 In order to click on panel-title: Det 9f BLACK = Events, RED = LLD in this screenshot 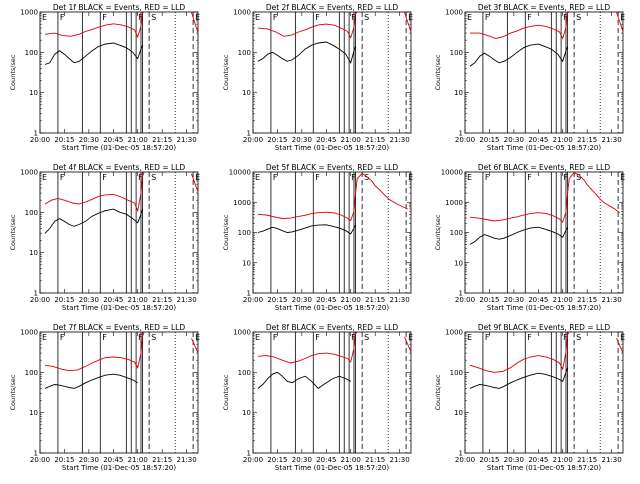, I will do `click(544, 327)`.